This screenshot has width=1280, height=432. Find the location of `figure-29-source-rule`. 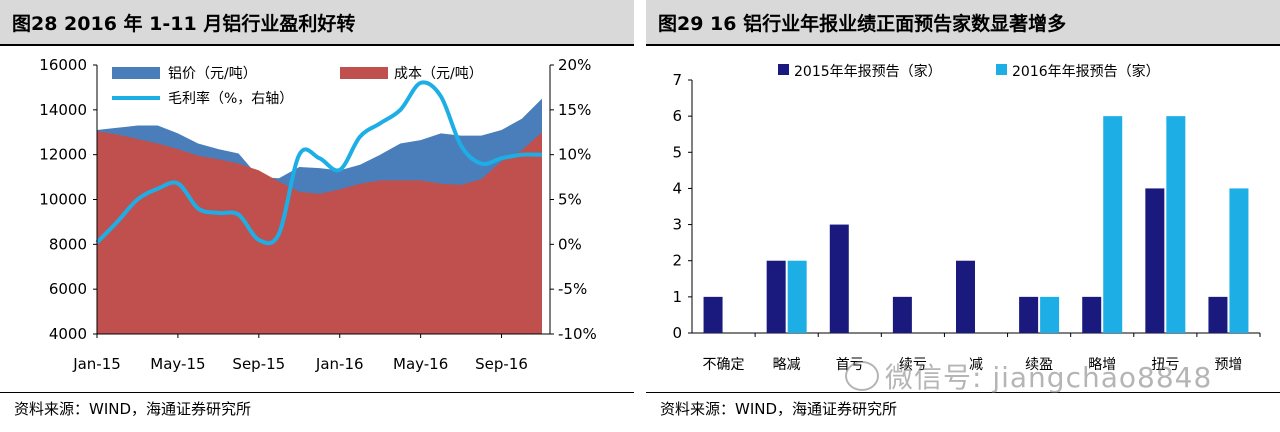

figure-29-source-rule is located at coordinates (963, 392).